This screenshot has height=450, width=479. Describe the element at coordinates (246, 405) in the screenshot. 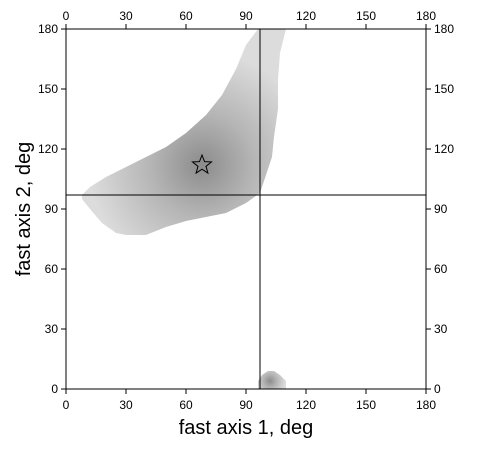

I see `x-tick-label-bottom: 90` at that location.